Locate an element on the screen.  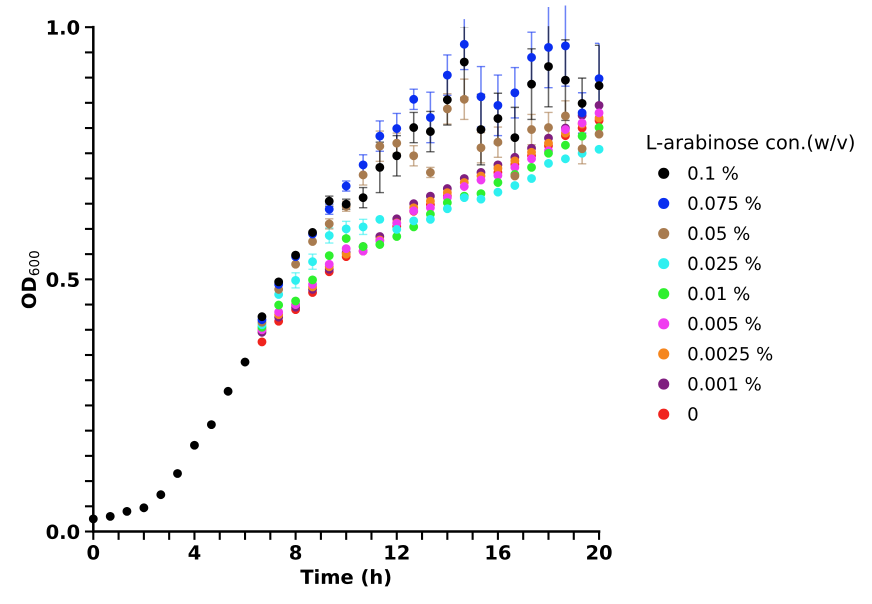
y-axis-title: OD$_{600}$ is located at coordinates (30, 279).